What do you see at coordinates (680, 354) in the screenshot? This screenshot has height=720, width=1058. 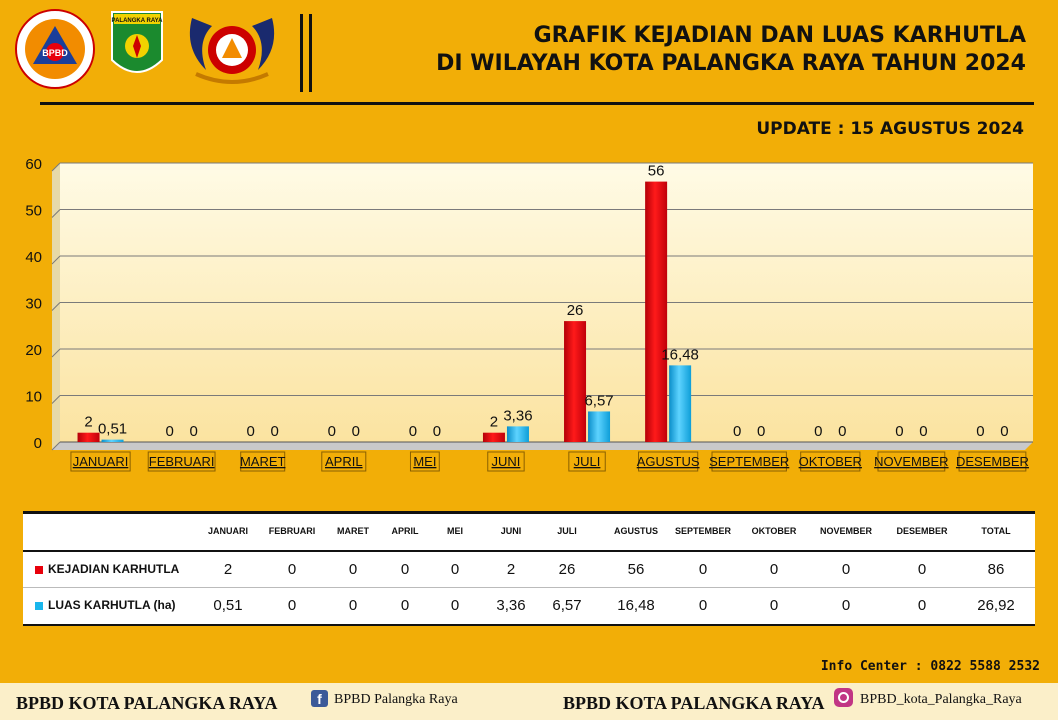 I see `data-label: 16,48` at bounding box center [680, 354].